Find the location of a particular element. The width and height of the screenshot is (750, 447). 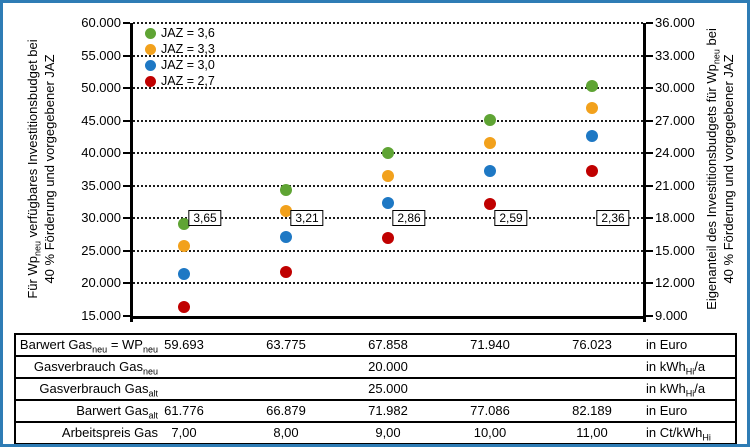

table-cell-span-value: 25.000 is located at coordinates (388, 388).